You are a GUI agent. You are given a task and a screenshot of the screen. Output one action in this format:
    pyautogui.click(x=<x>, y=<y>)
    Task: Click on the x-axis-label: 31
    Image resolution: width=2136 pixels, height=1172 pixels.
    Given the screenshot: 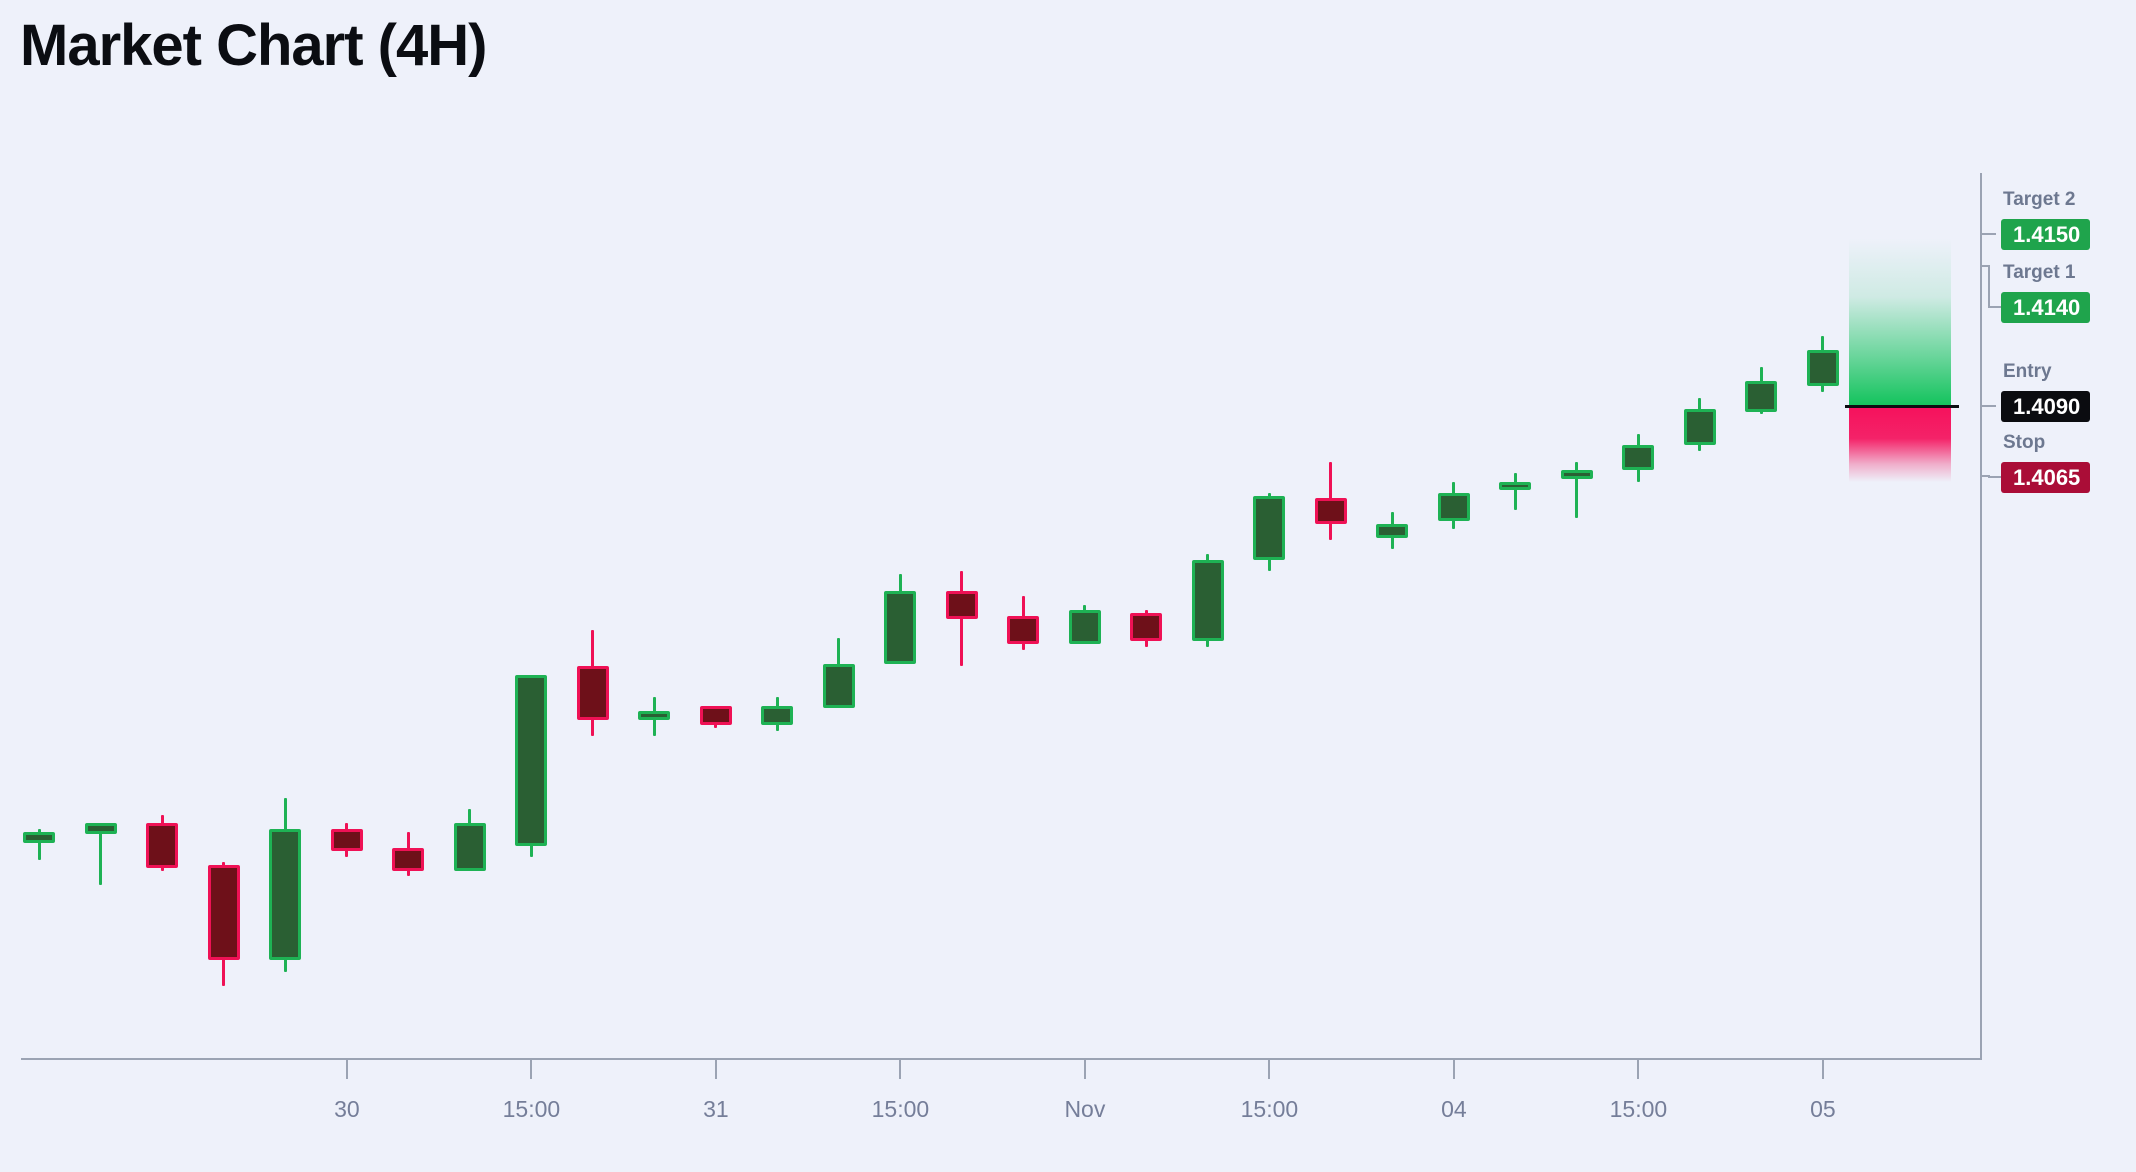 What is the action you would take?
    pyautogui.click(x=716, y=1109)
    